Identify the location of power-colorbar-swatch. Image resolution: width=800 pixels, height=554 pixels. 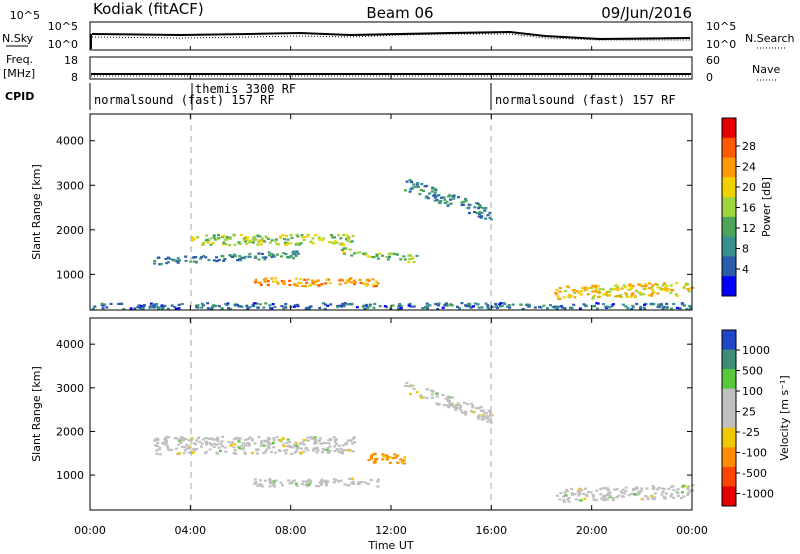
(729, 246).